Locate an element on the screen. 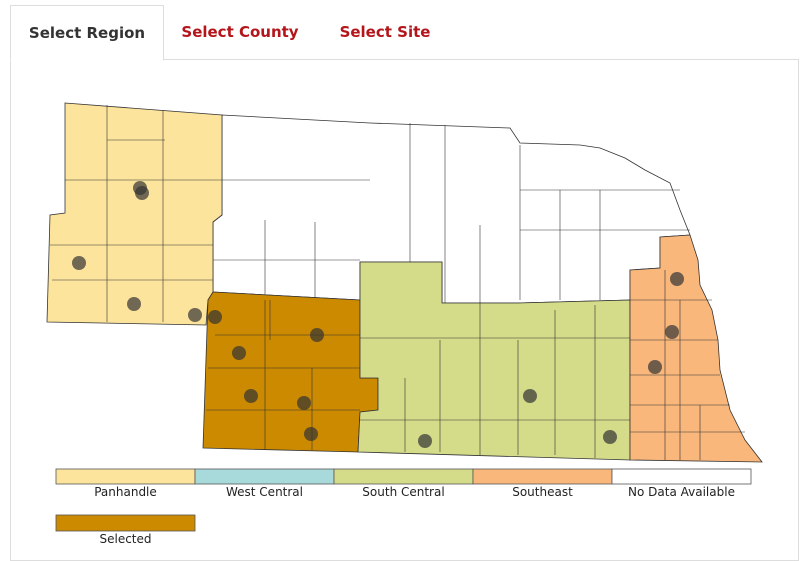 The image size is (801, 561). legend-label: Selected is located at coordinates (125, 539).